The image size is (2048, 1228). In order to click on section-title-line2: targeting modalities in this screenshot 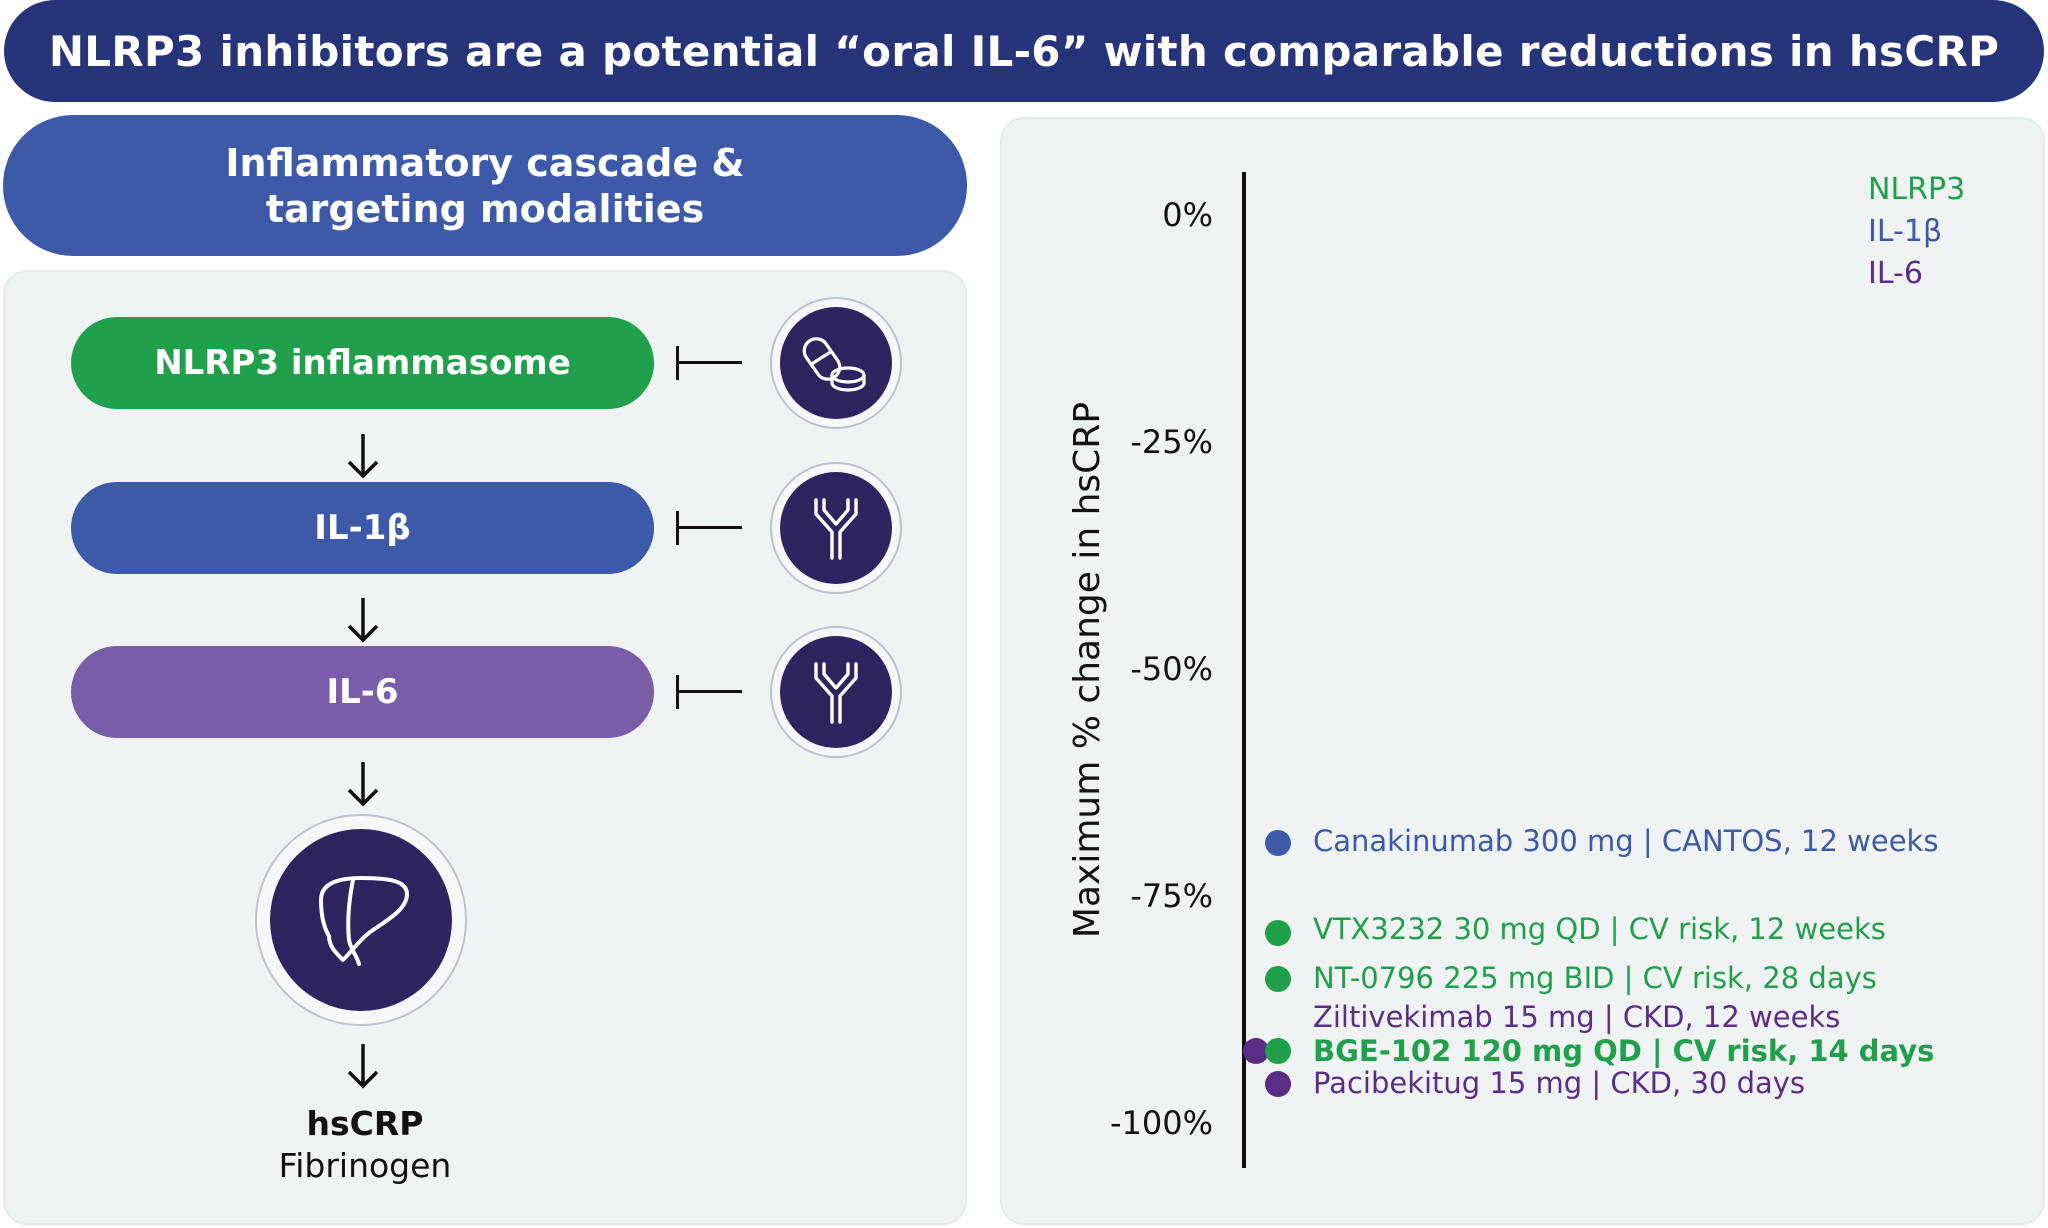, I will do `click(485, 208)`.